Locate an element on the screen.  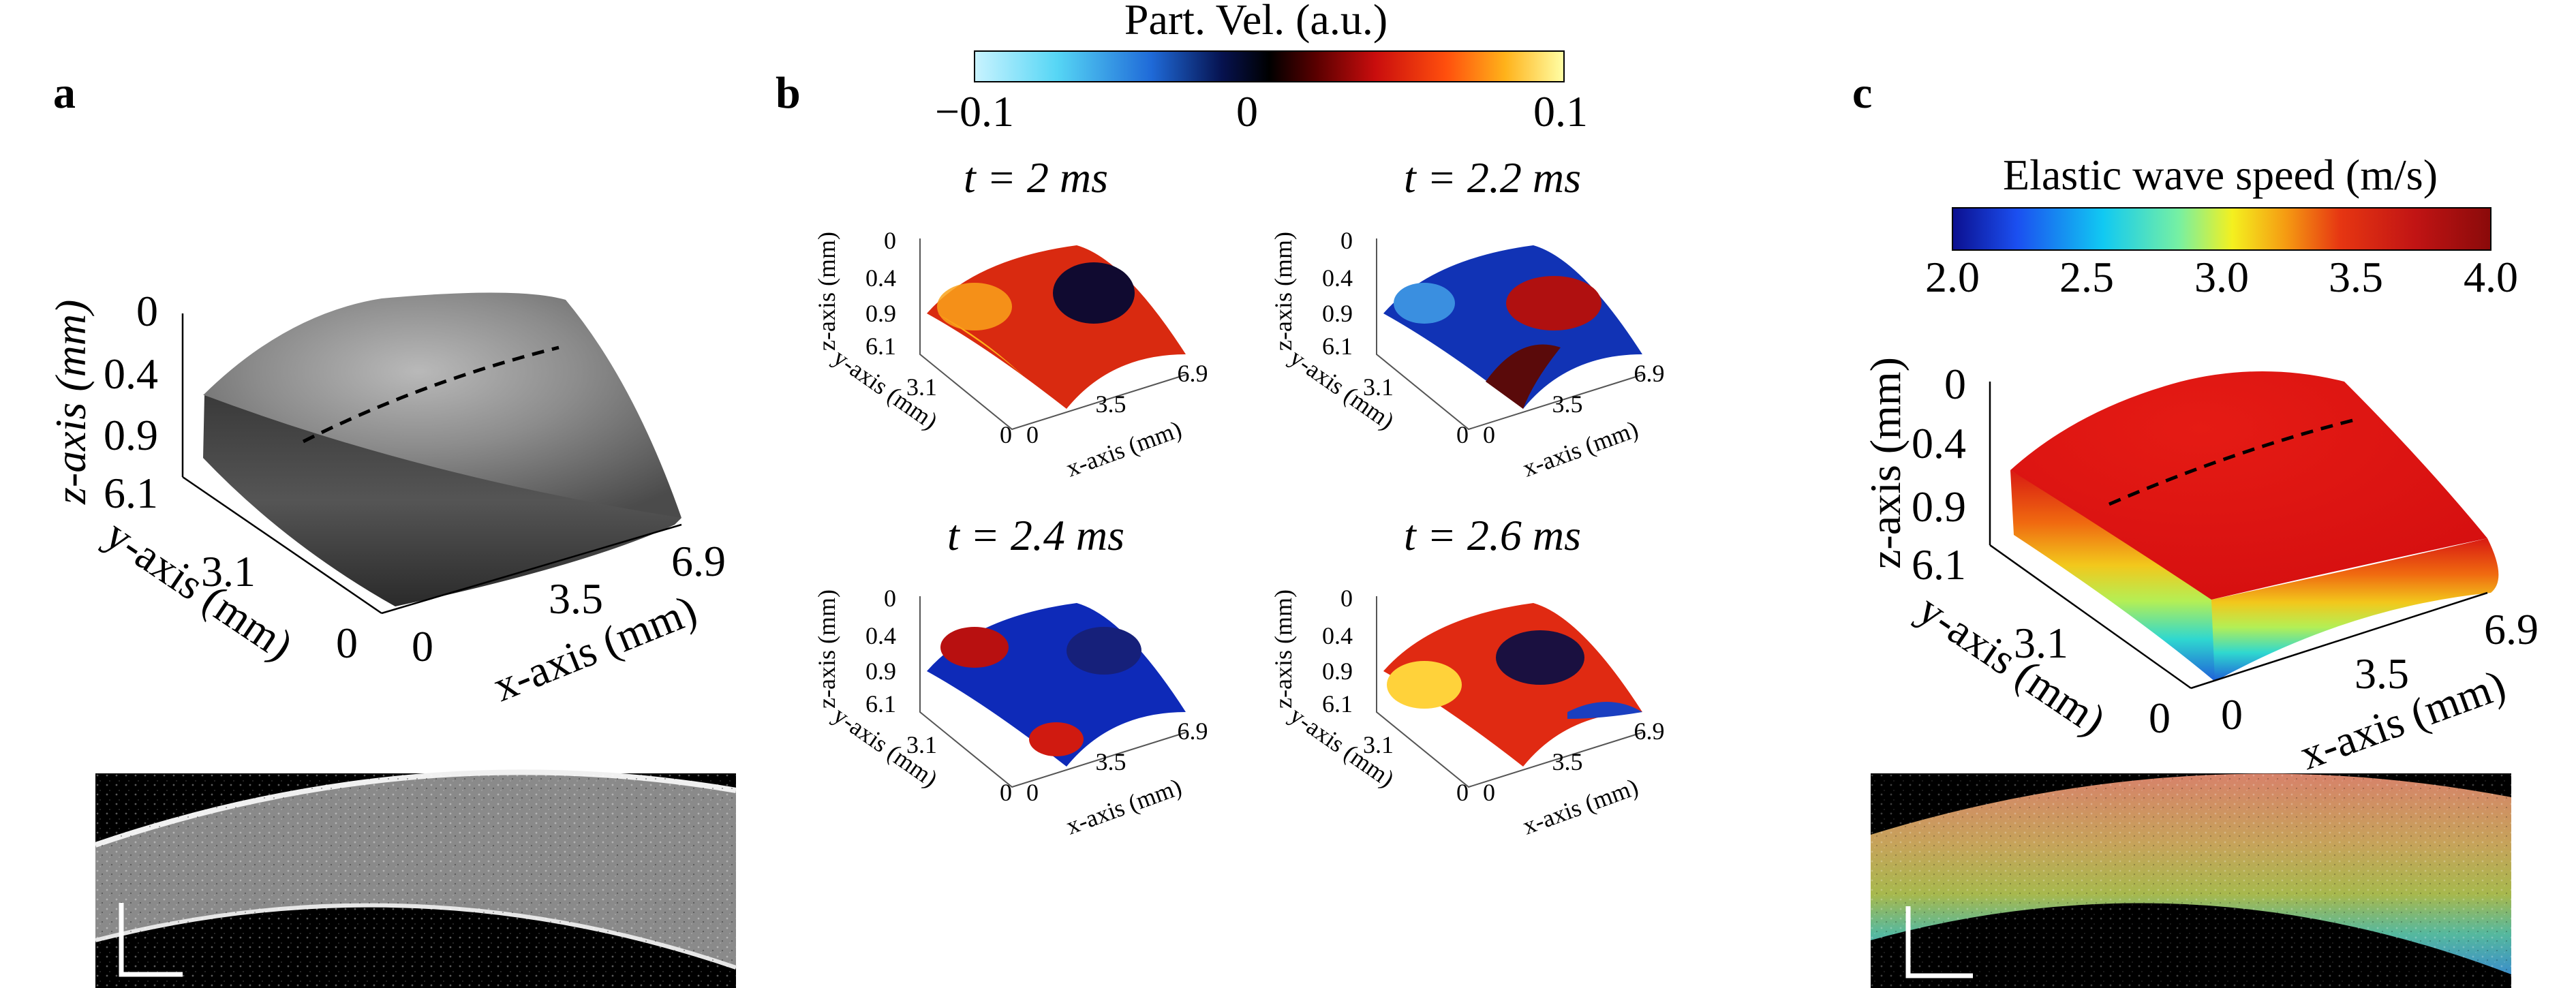
subplot-time-label: t = 2.2 ms is located at coordinates (1492, 177).